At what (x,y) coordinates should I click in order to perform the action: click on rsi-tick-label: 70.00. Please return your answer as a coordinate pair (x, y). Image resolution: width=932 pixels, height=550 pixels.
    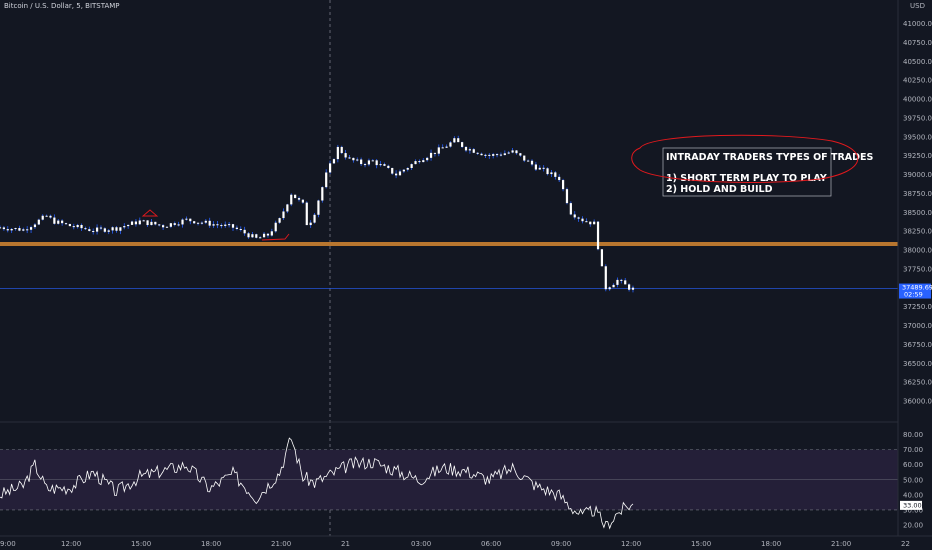
    Looking at the image, I should click on (913, 450).